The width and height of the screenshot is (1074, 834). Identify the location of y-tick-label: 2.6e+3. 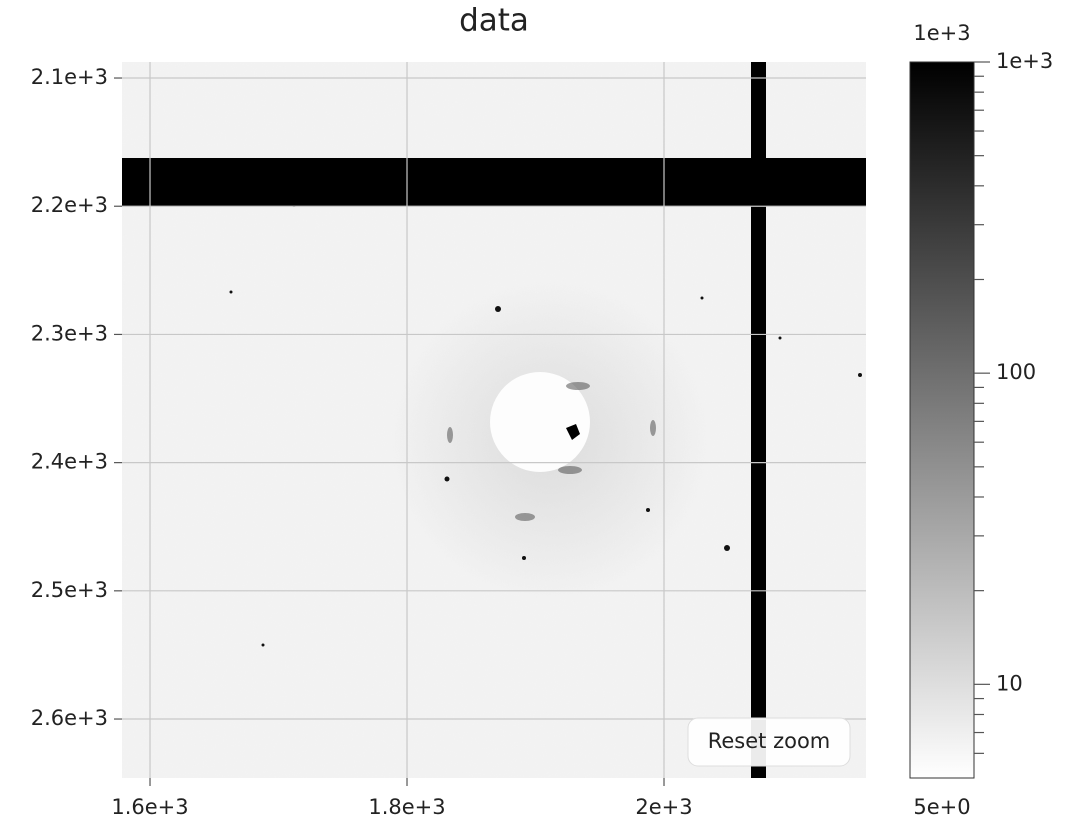
(69, 718).